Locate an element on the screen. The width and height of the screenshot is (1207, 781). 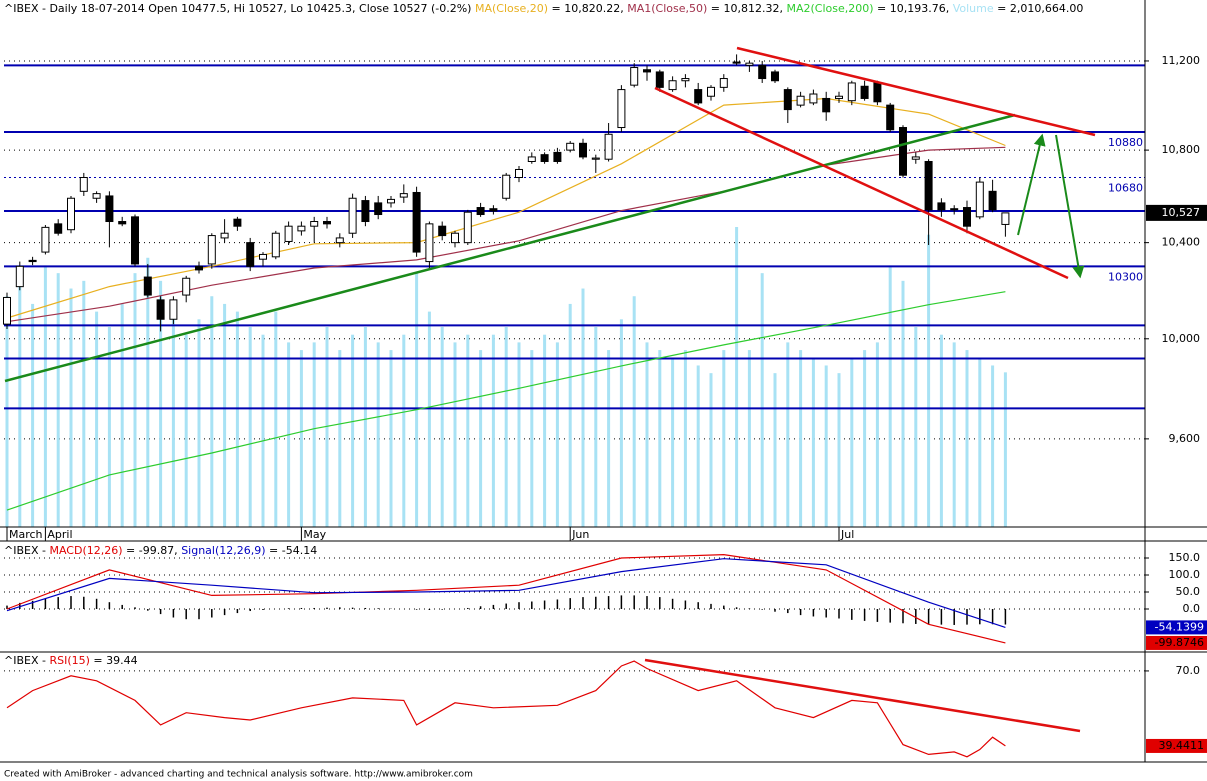
y-tick-label: 11,200 is located at coordinates (1181, 60).